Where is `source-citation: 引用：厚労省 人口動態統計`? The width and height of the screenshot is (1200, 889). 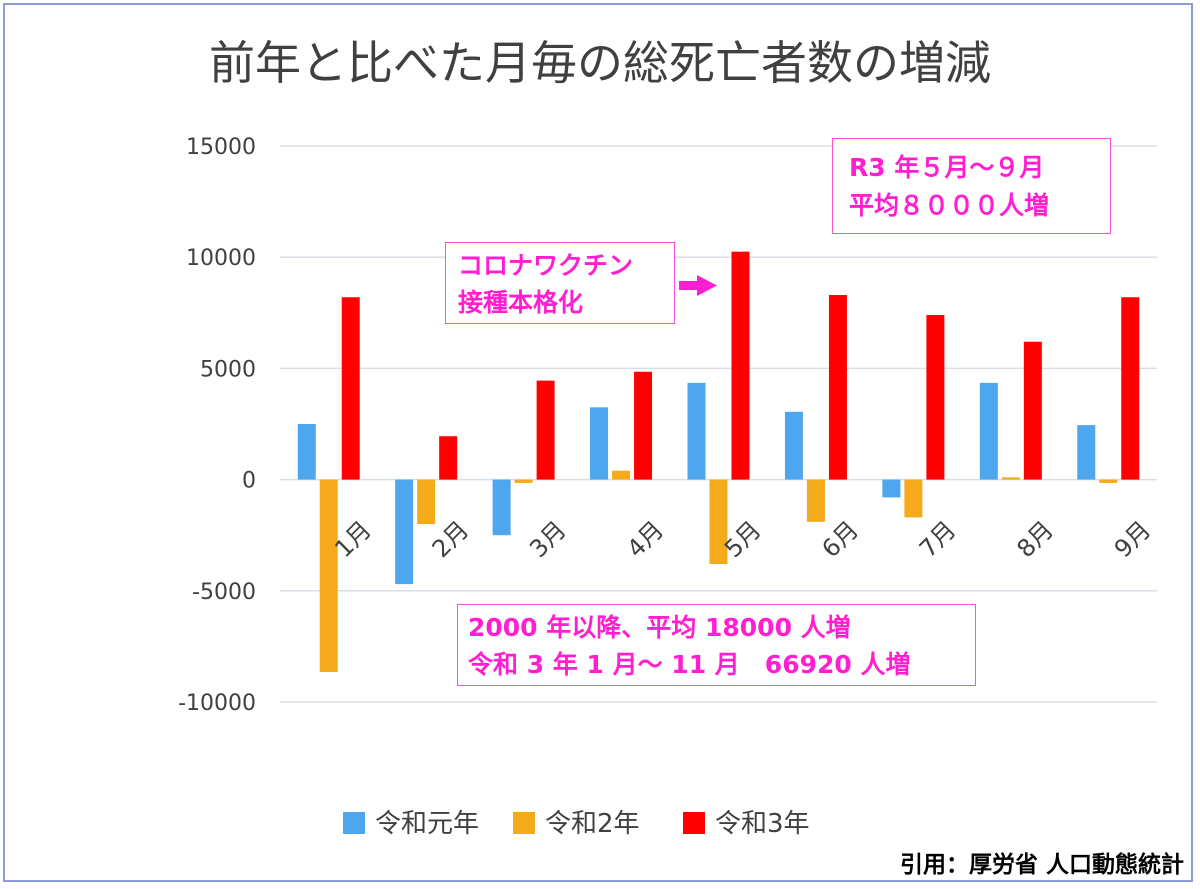
source-citation: 引用：厚労省 人口動態統計 is located at coordinates (1041, 865).